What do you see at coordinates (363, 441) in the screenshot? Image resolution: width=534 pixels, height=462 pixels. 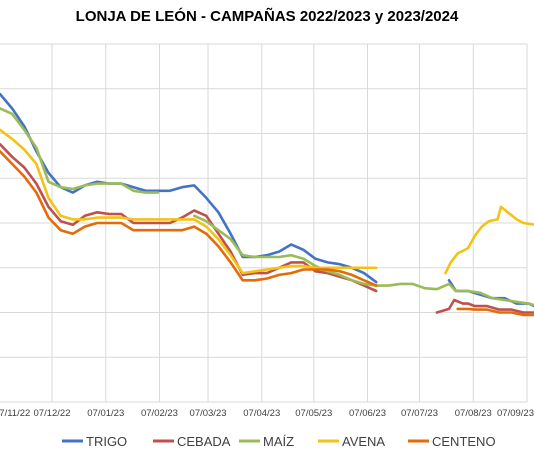 I see `legend-label: AVENA` at bounding box center [363, 441].